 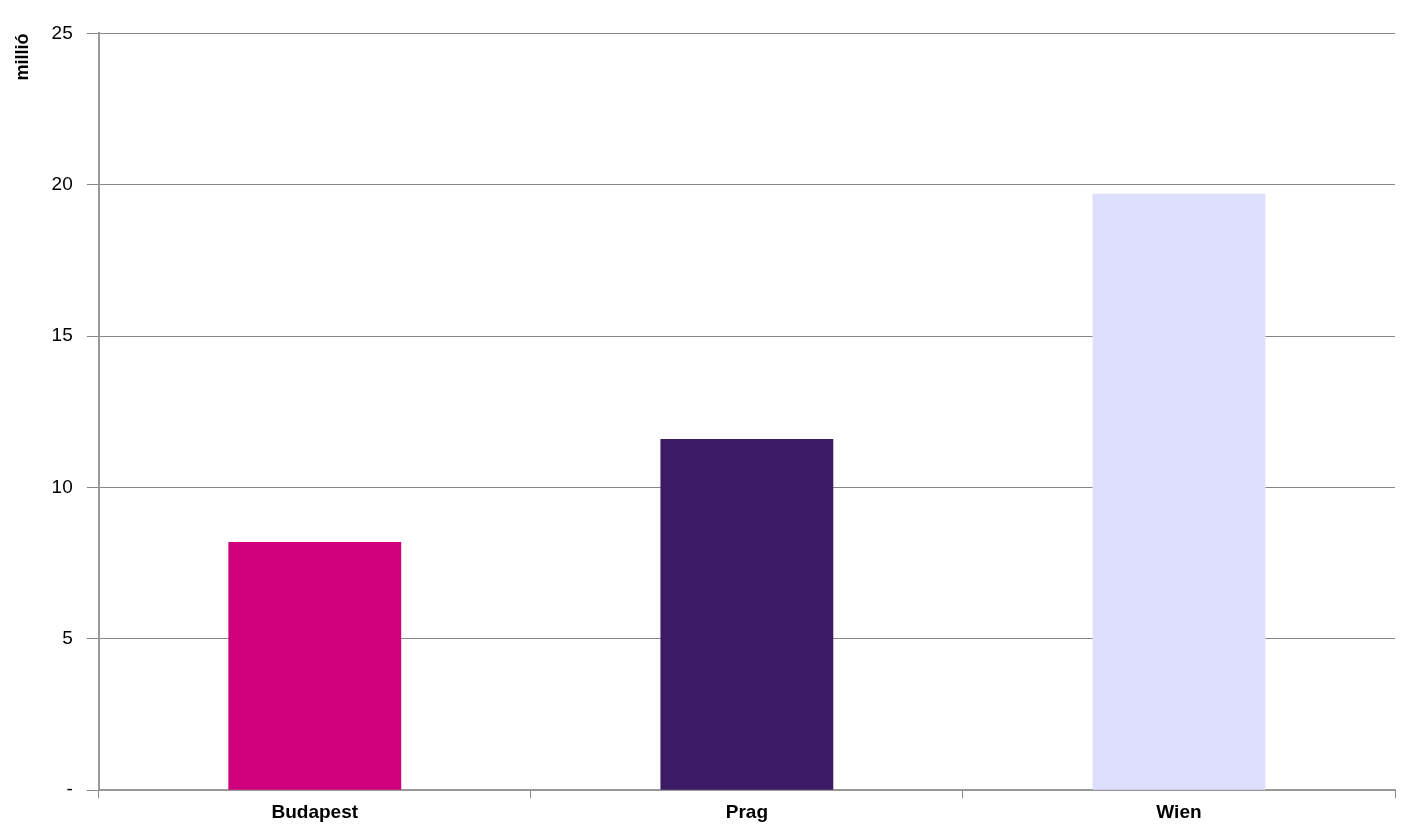 What do you see at coordinates (62, 32) in the screenshot?
I see `y-tick-label: 25` at bounding box center [62, 32].